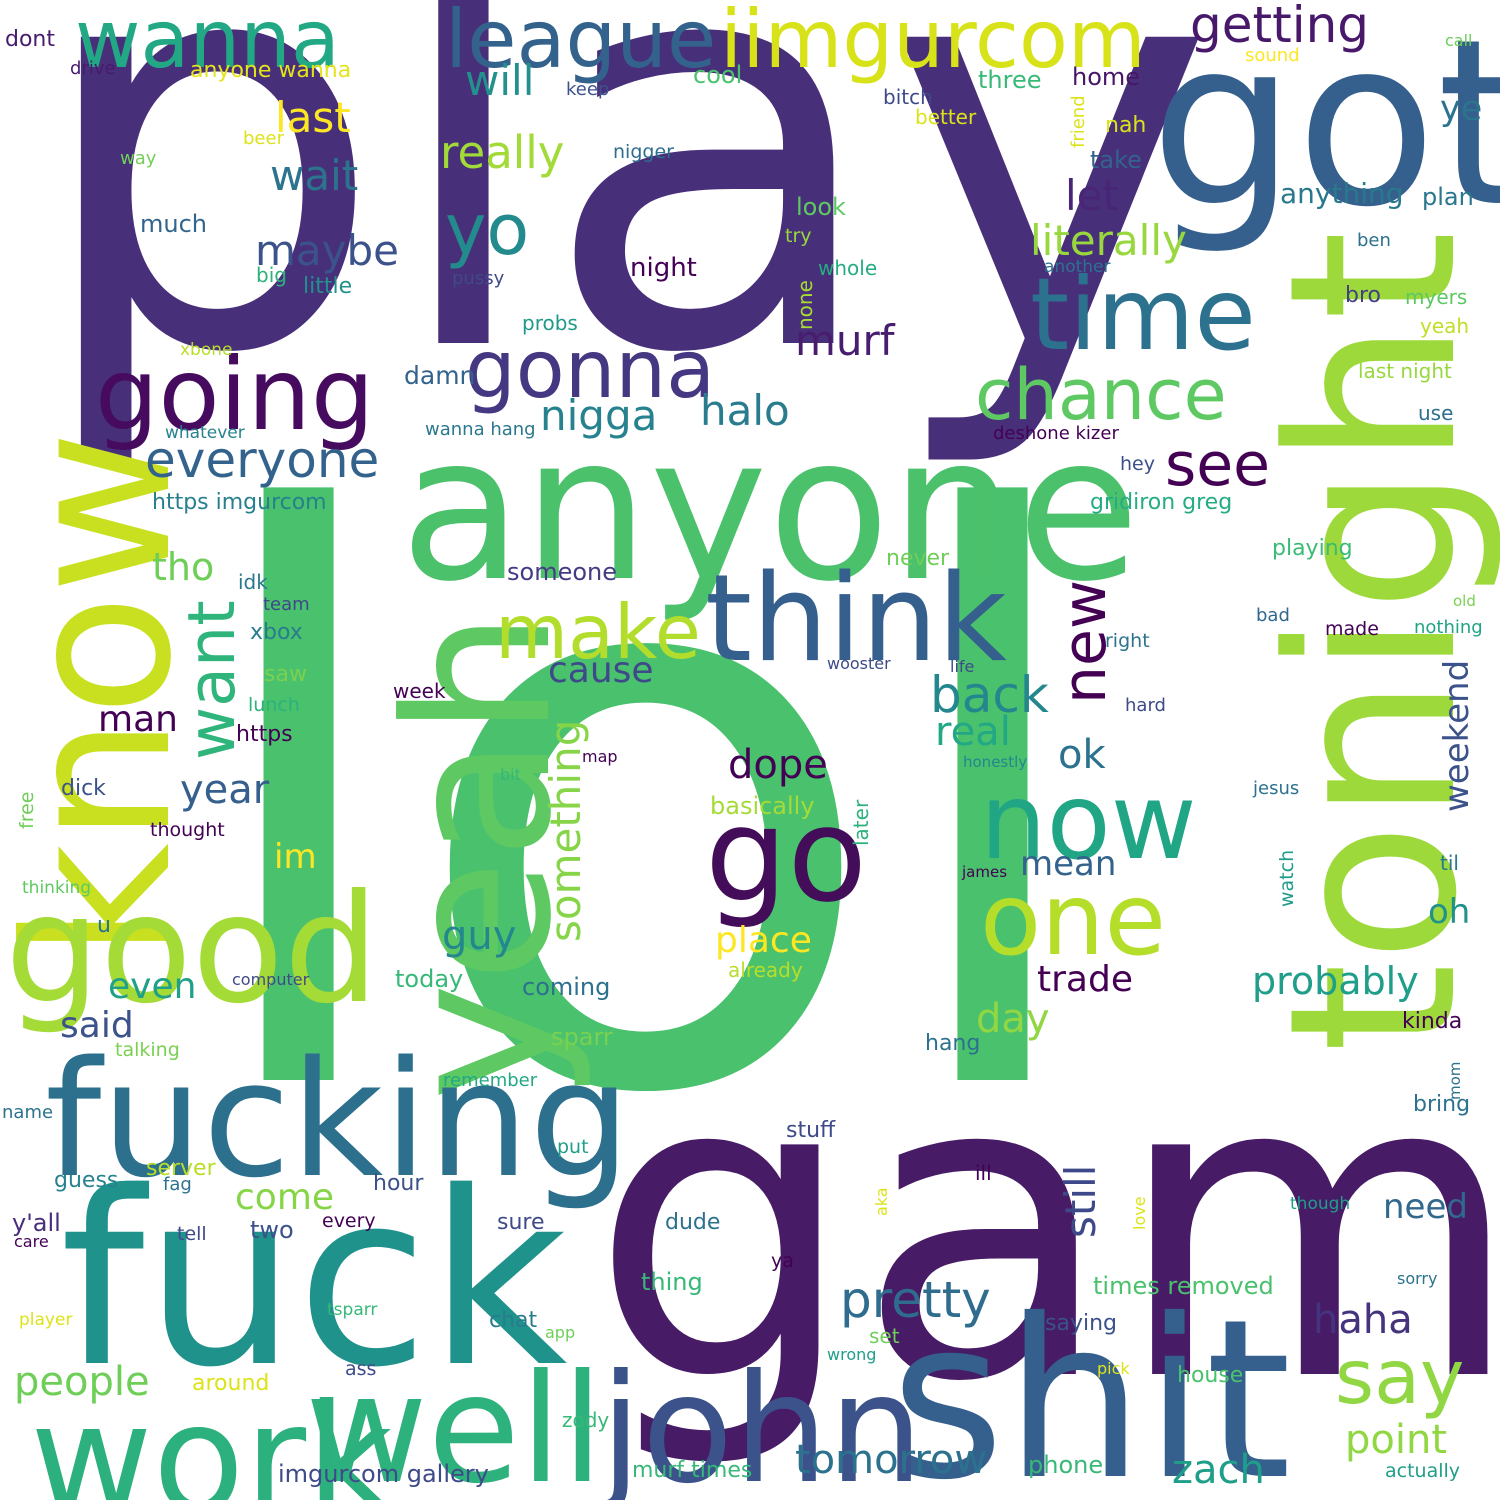  I want to click on cloud-word: damn, so click(440, 375).